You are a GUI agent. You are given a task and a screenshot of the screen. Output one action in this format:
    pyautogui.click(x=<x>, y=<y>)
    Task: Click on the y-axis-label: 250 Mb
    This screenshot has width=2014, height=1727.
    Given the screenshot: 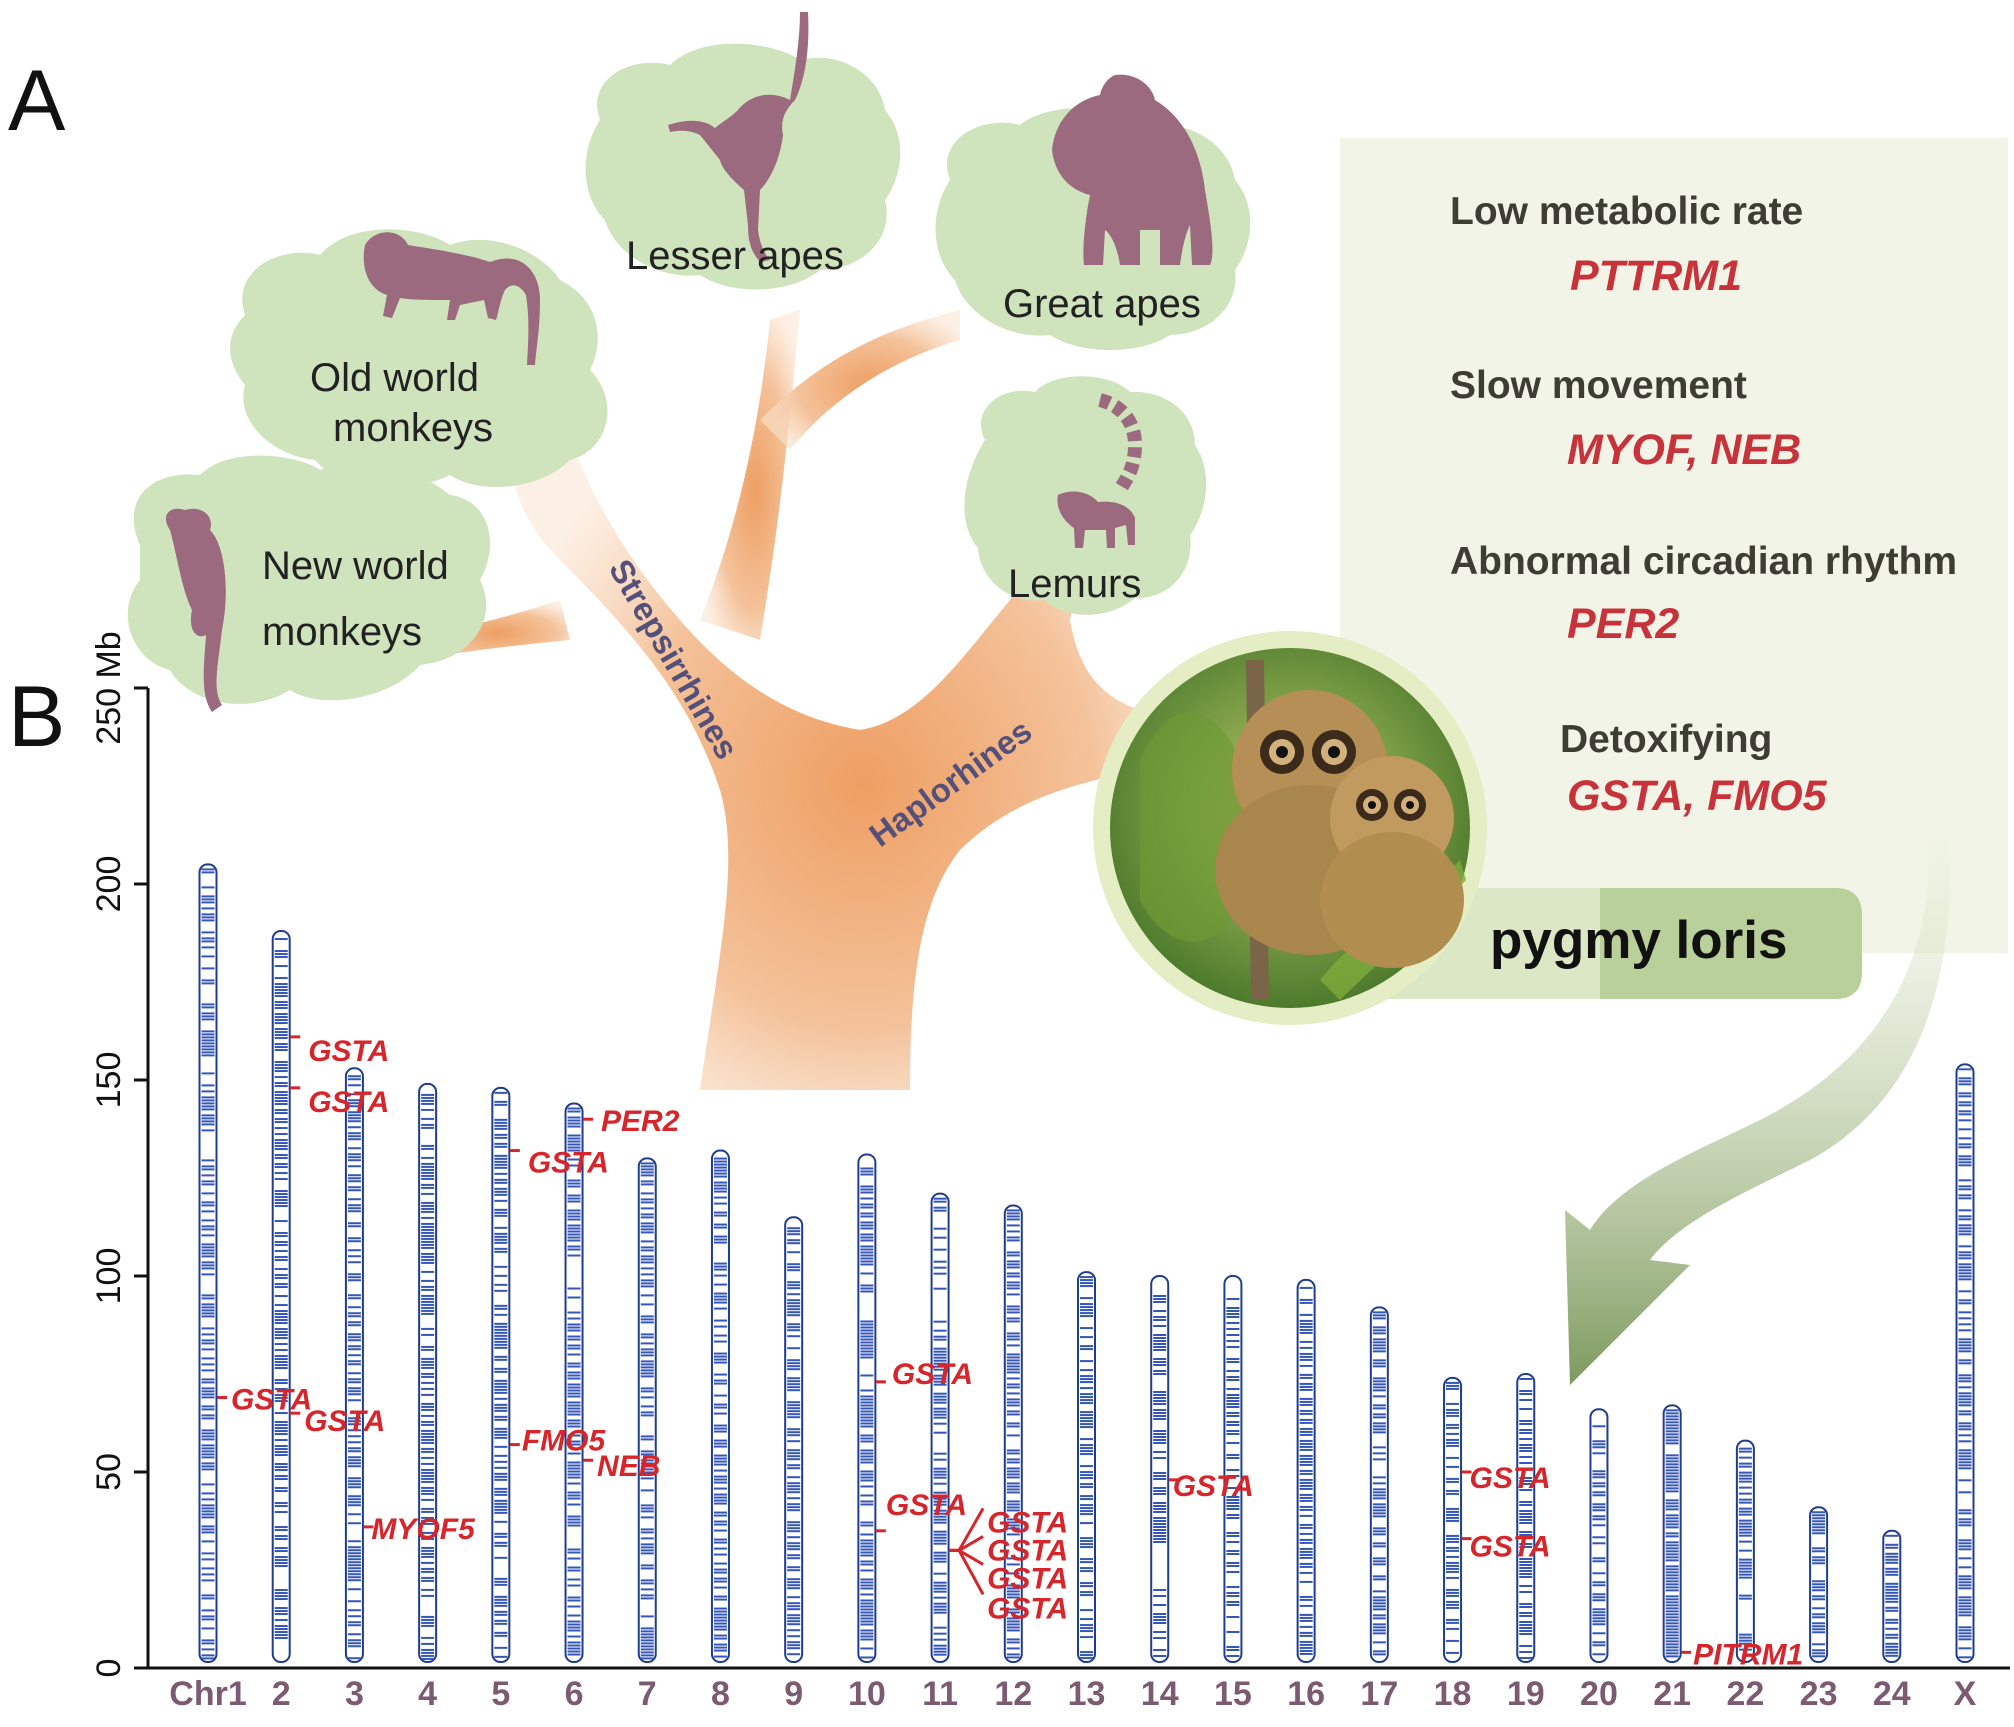 What is the action you would take?
    pyautogui.click(x=109, y=687)
    